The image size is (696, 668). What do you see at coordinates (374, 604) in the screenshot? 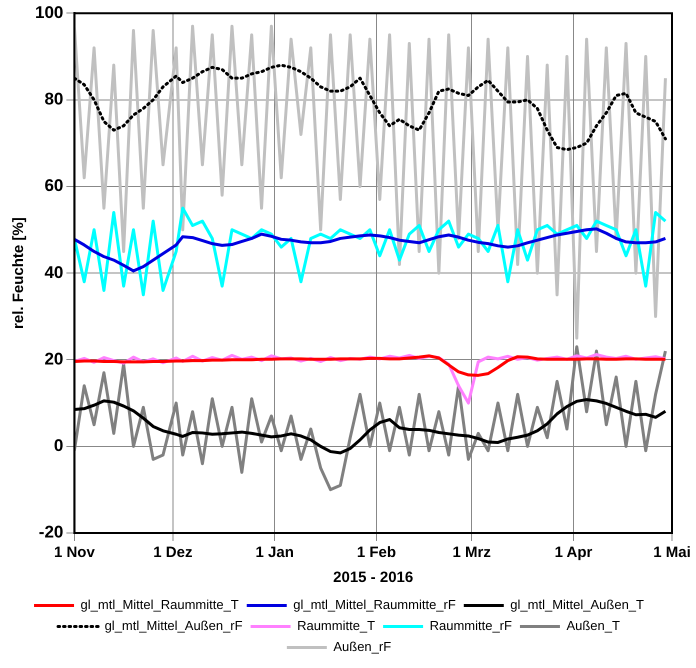
I see `legend-label: gl_mtl_Mittel_Raummitte_rF` at bounding box center [374, 604].